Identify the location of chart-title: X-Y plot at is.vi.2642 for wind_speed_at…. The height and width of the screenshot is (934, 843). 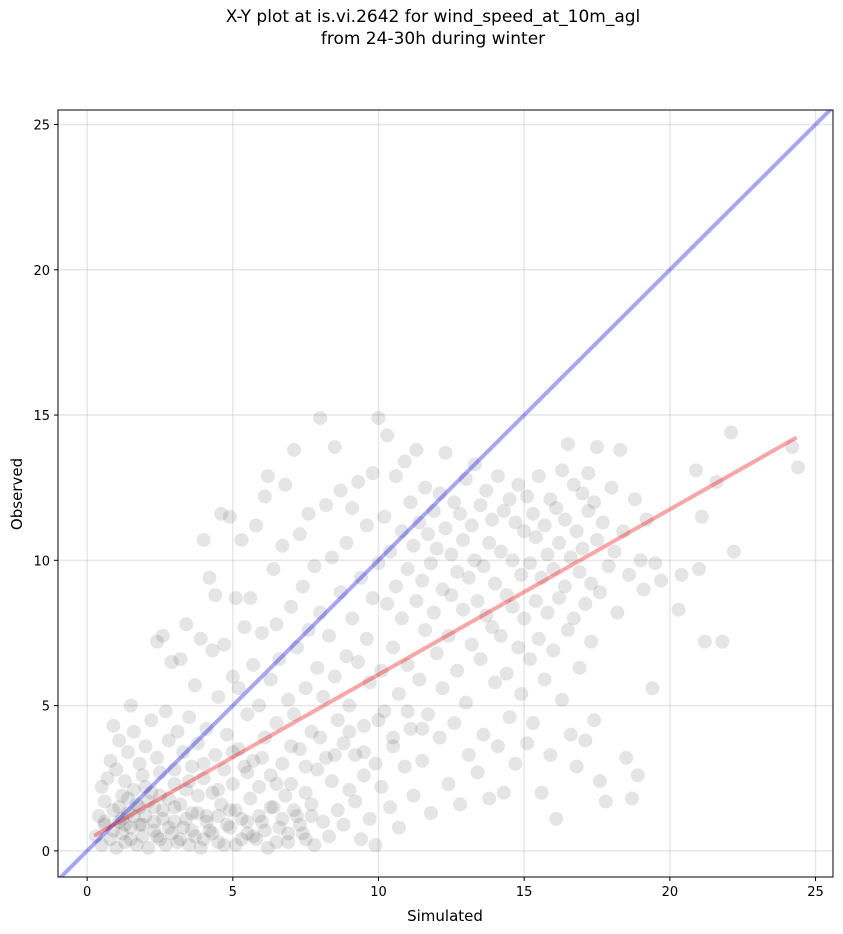
(421, 28).